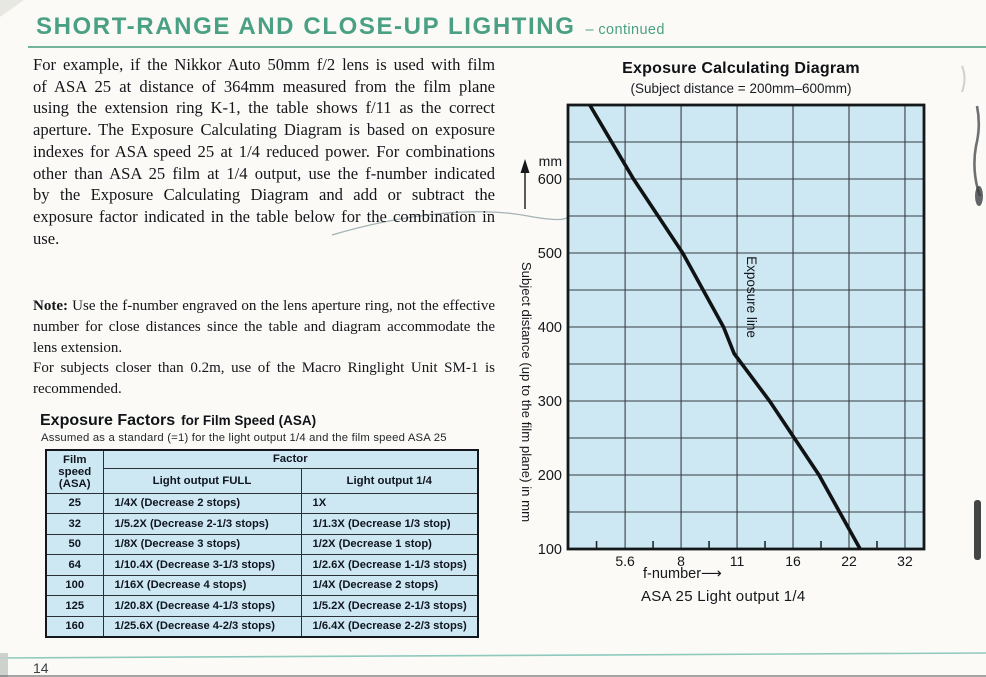  What do you see at coordinates (108, 420) in the screenshot?
I see `table-heading-main: Exposure Factors` at bounding box center [108, 420].